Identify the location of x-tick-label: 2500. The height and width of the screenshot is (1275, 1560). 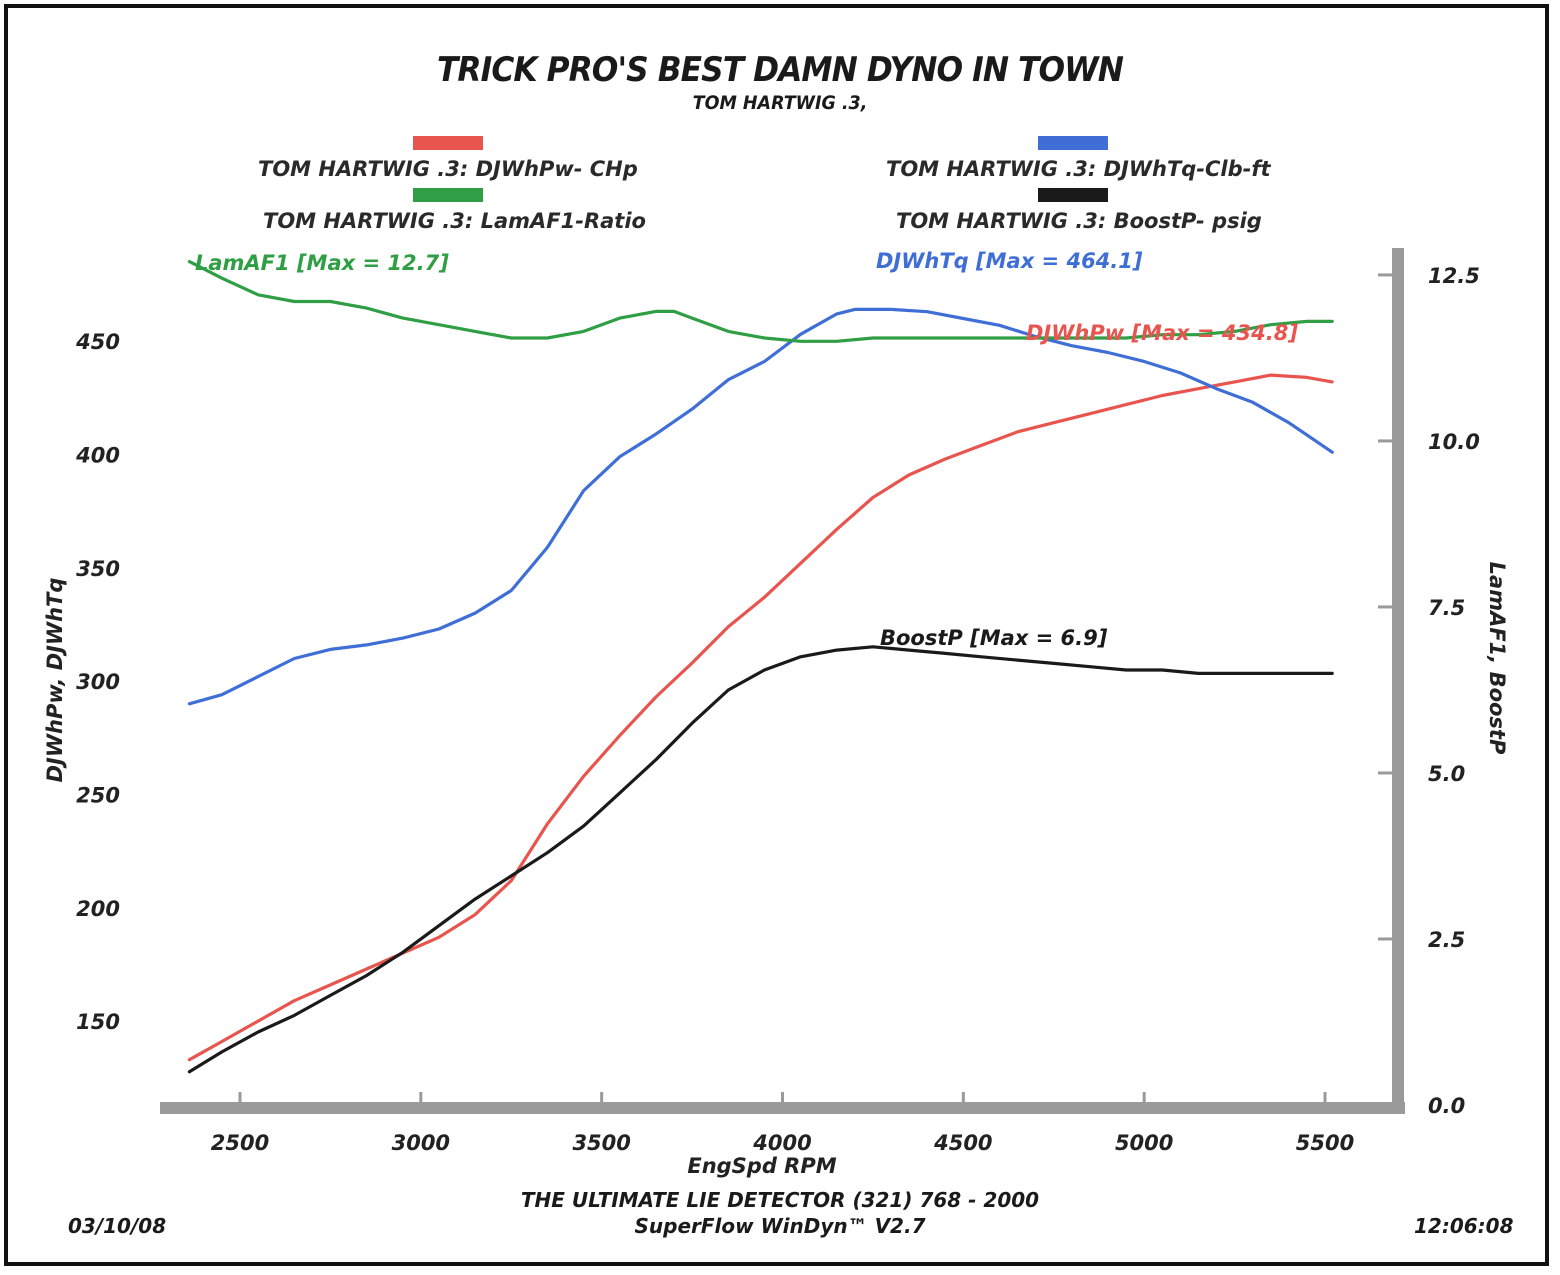
(240, 1143).